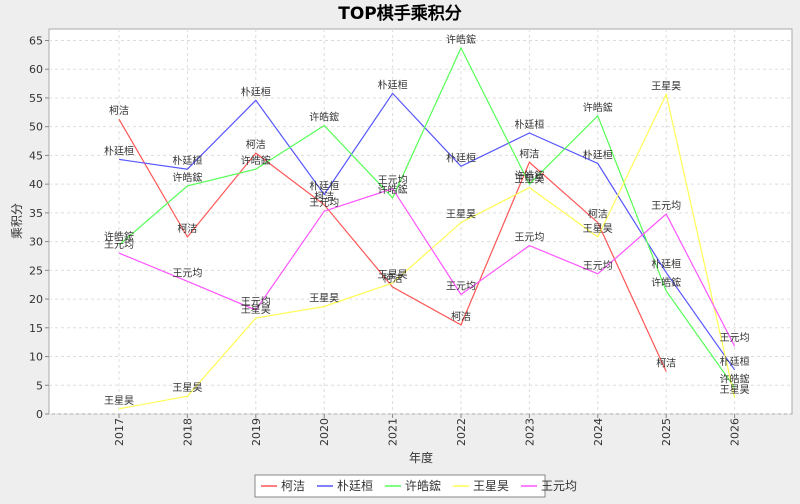 The image size is (800, 504). Describe the element at coordinates (529, 432) in the screenshot. I see `x-tick-label: 2023` at that location.